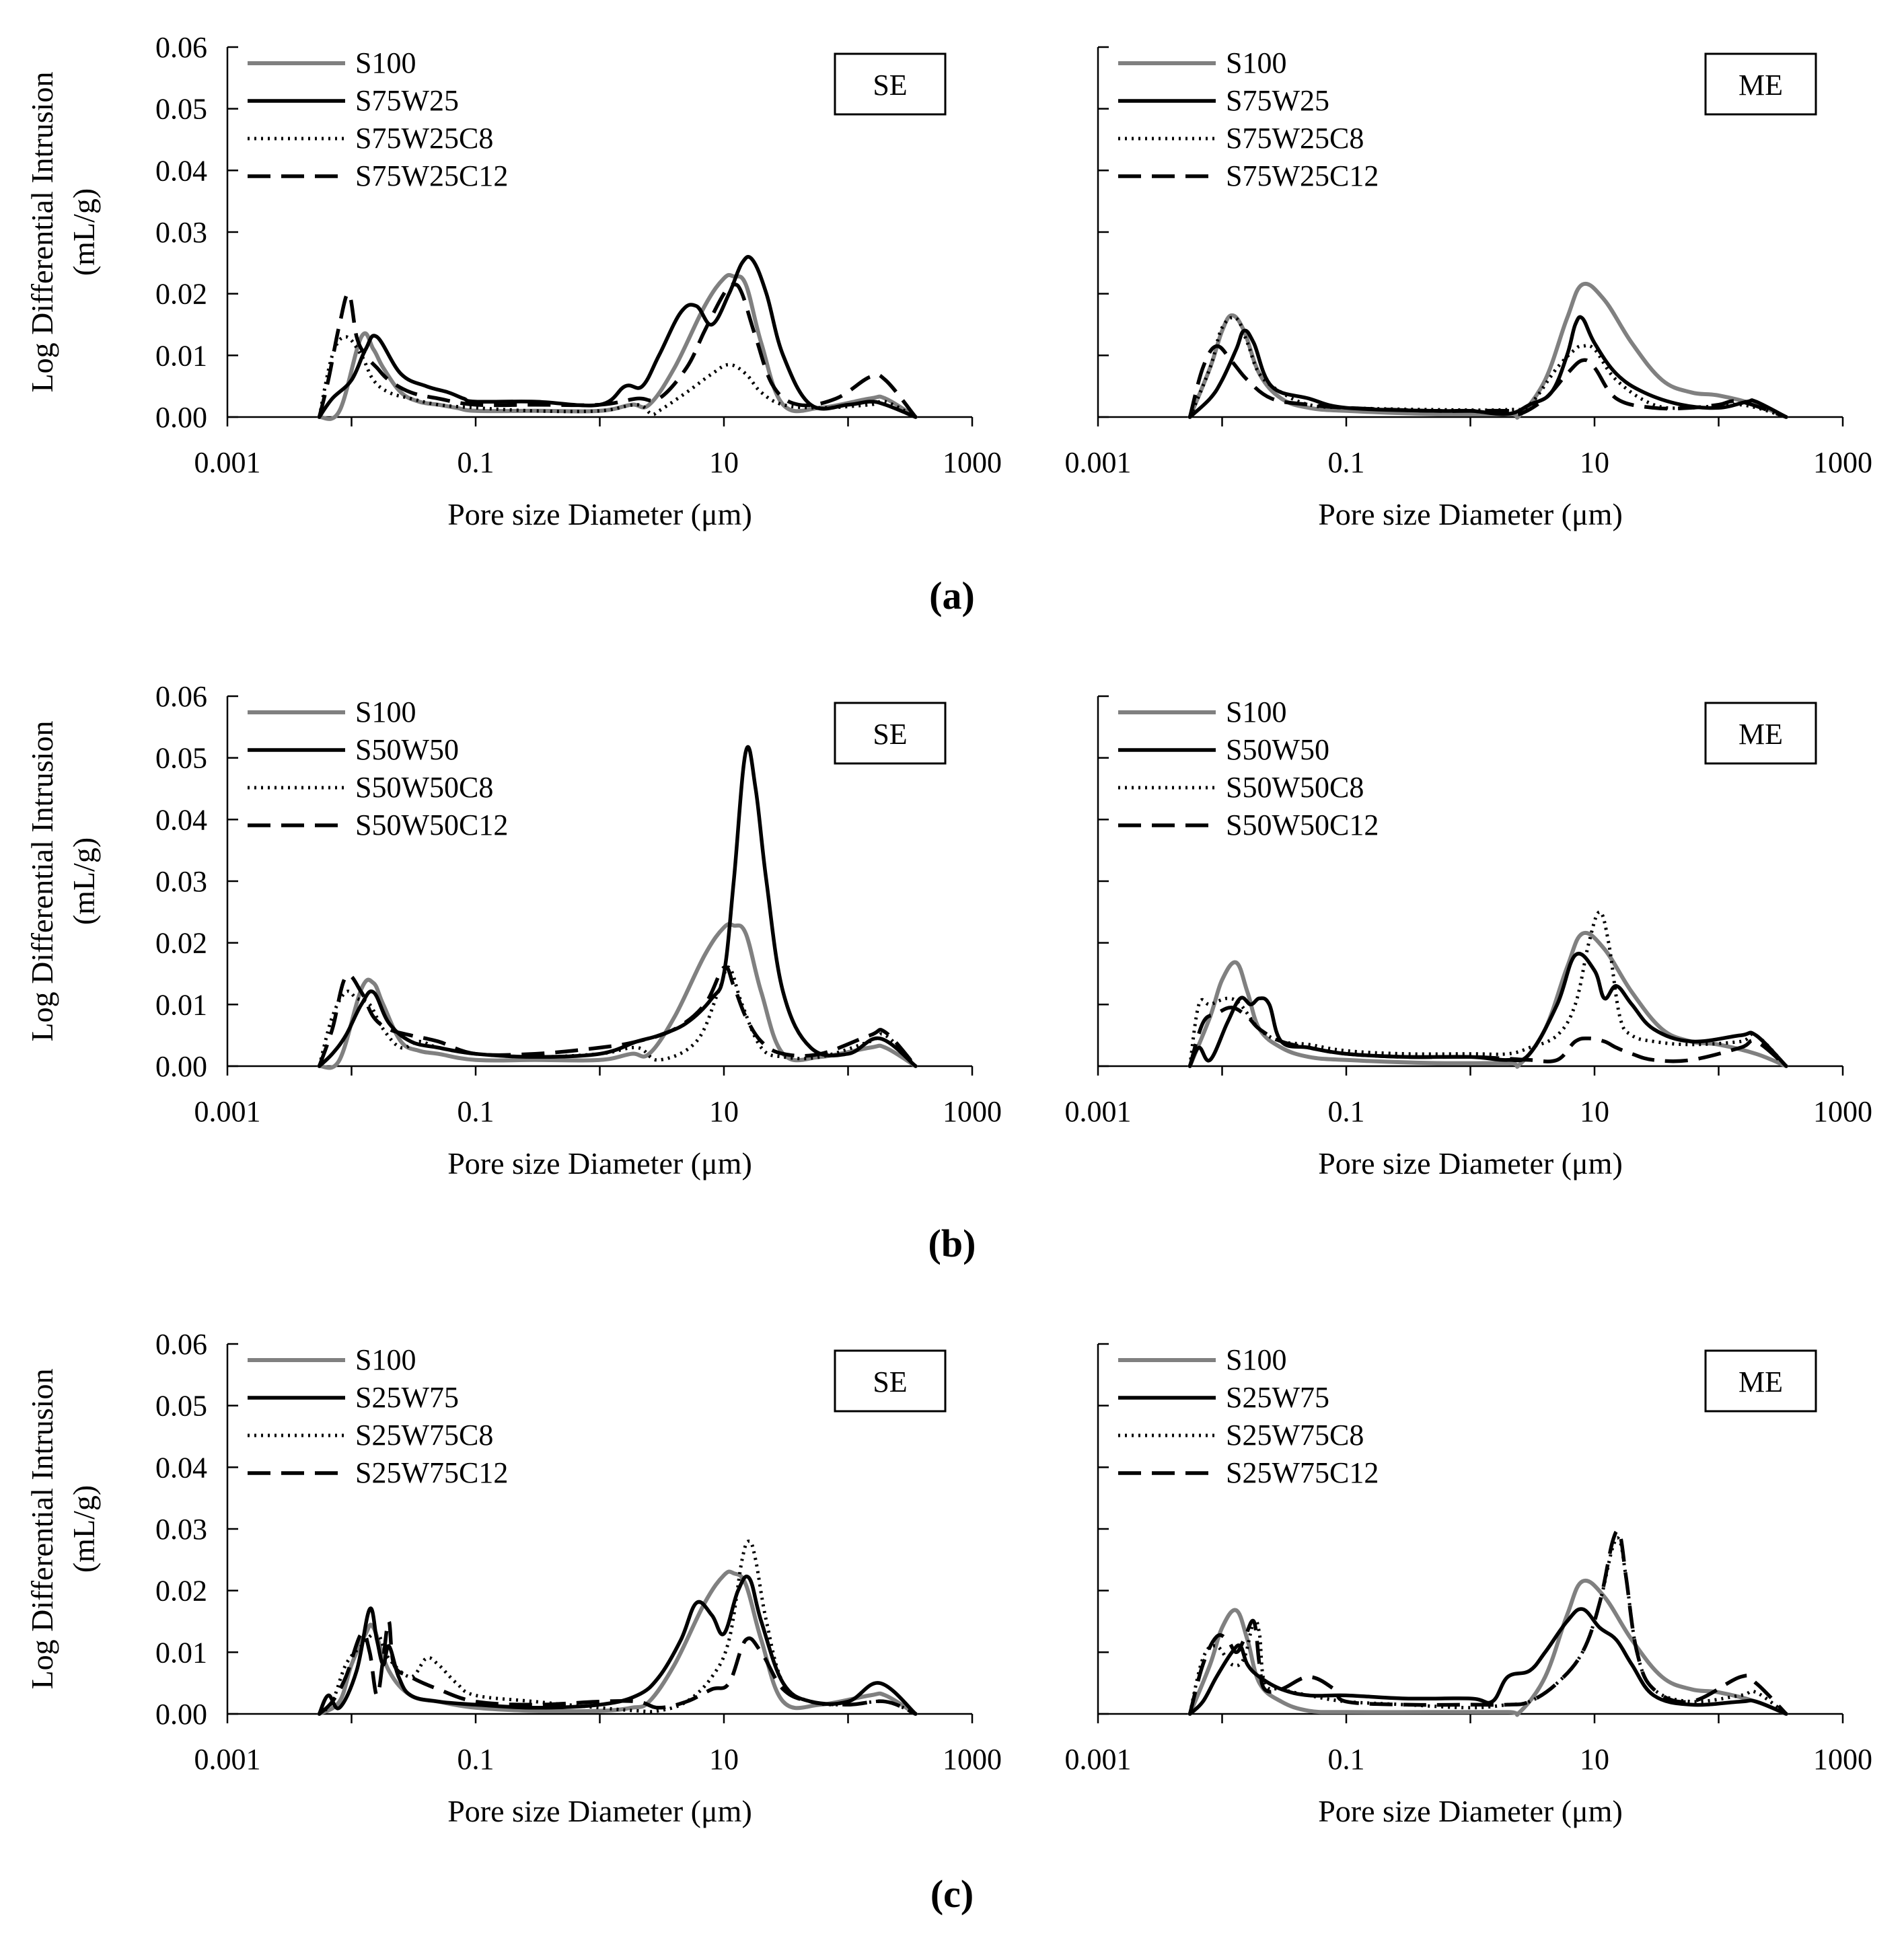 This screenshot has width=1904, height=1950. I want to click on series-line-S25W75C8, so click(617, 1627).